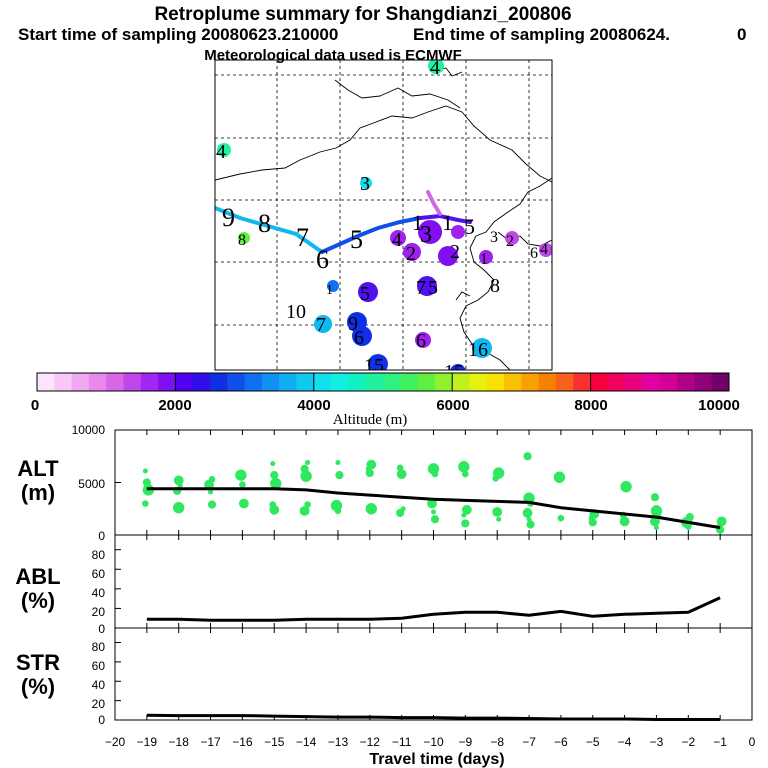 The height and width of the screenshot is (768, 768). I want to click on trajectory-path, so click(343, 222).